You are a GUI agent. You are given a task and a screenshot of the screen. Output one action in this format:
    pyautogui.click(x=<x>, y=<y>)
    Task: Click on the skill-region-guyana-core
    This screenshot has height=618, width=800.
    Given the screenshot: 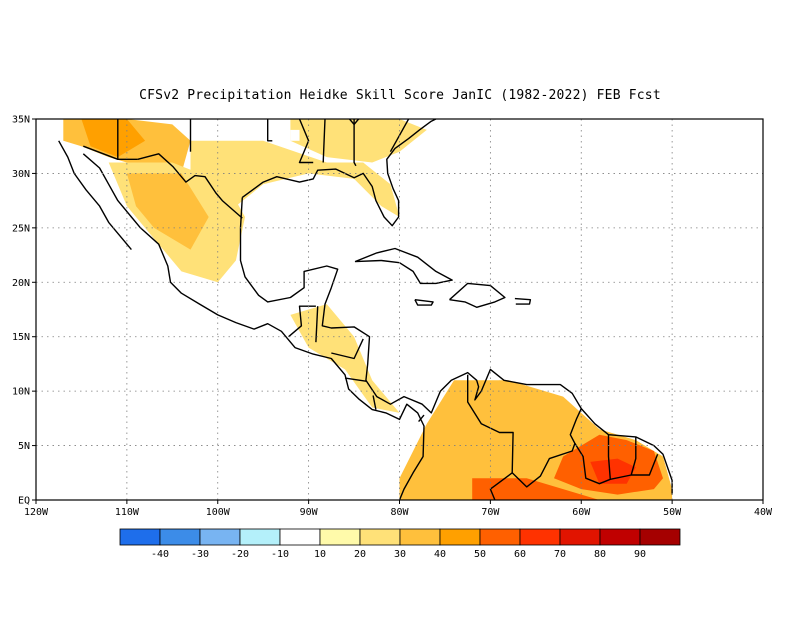 What is the action you would take?
    pyautogui.click(x=613, y=471)
    